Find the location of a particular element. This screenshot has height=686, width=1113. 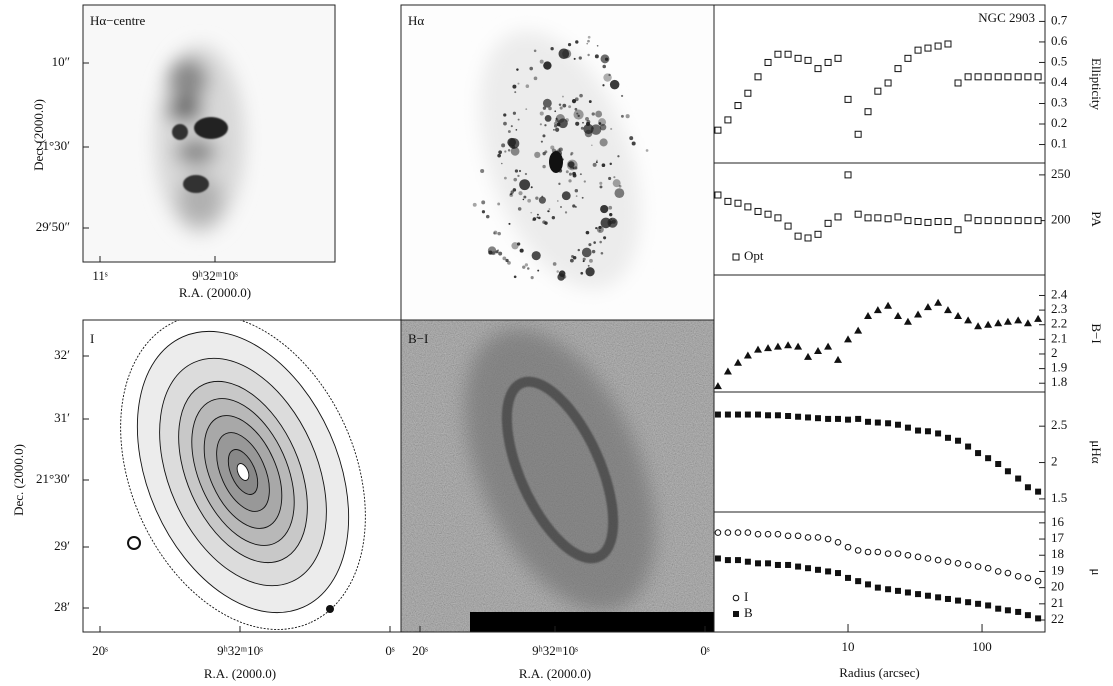

y-axis-label: PA is located at coordinates (1096, 219).